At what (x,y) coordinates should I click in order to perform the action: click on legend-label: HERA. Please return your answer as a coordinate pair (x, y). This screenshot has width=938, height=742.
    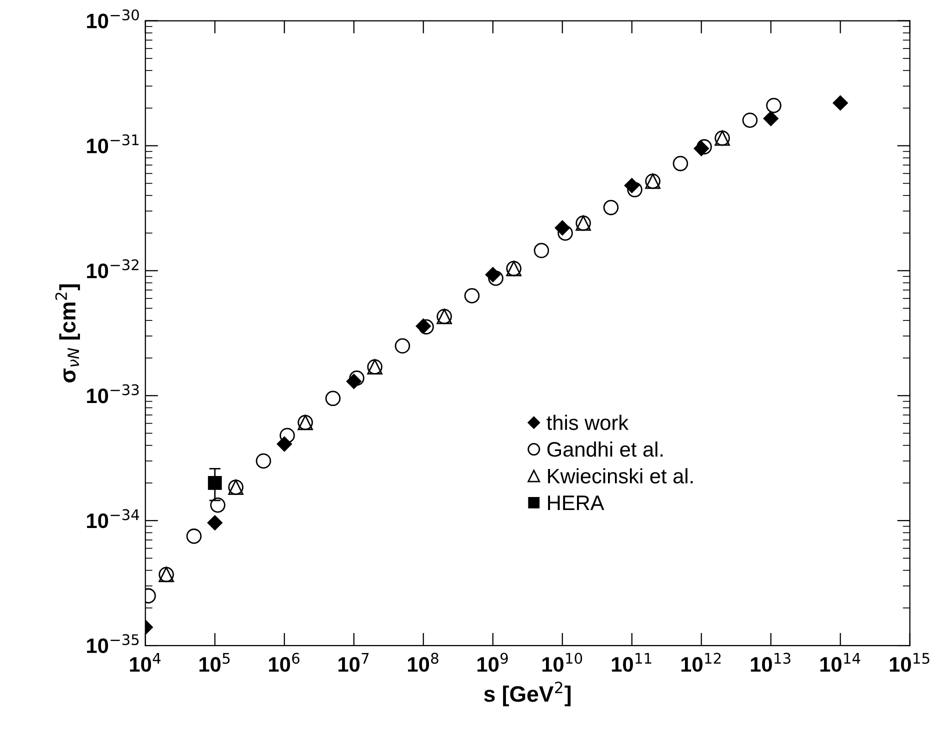
    Looking at the image, I should click on (576, 503).